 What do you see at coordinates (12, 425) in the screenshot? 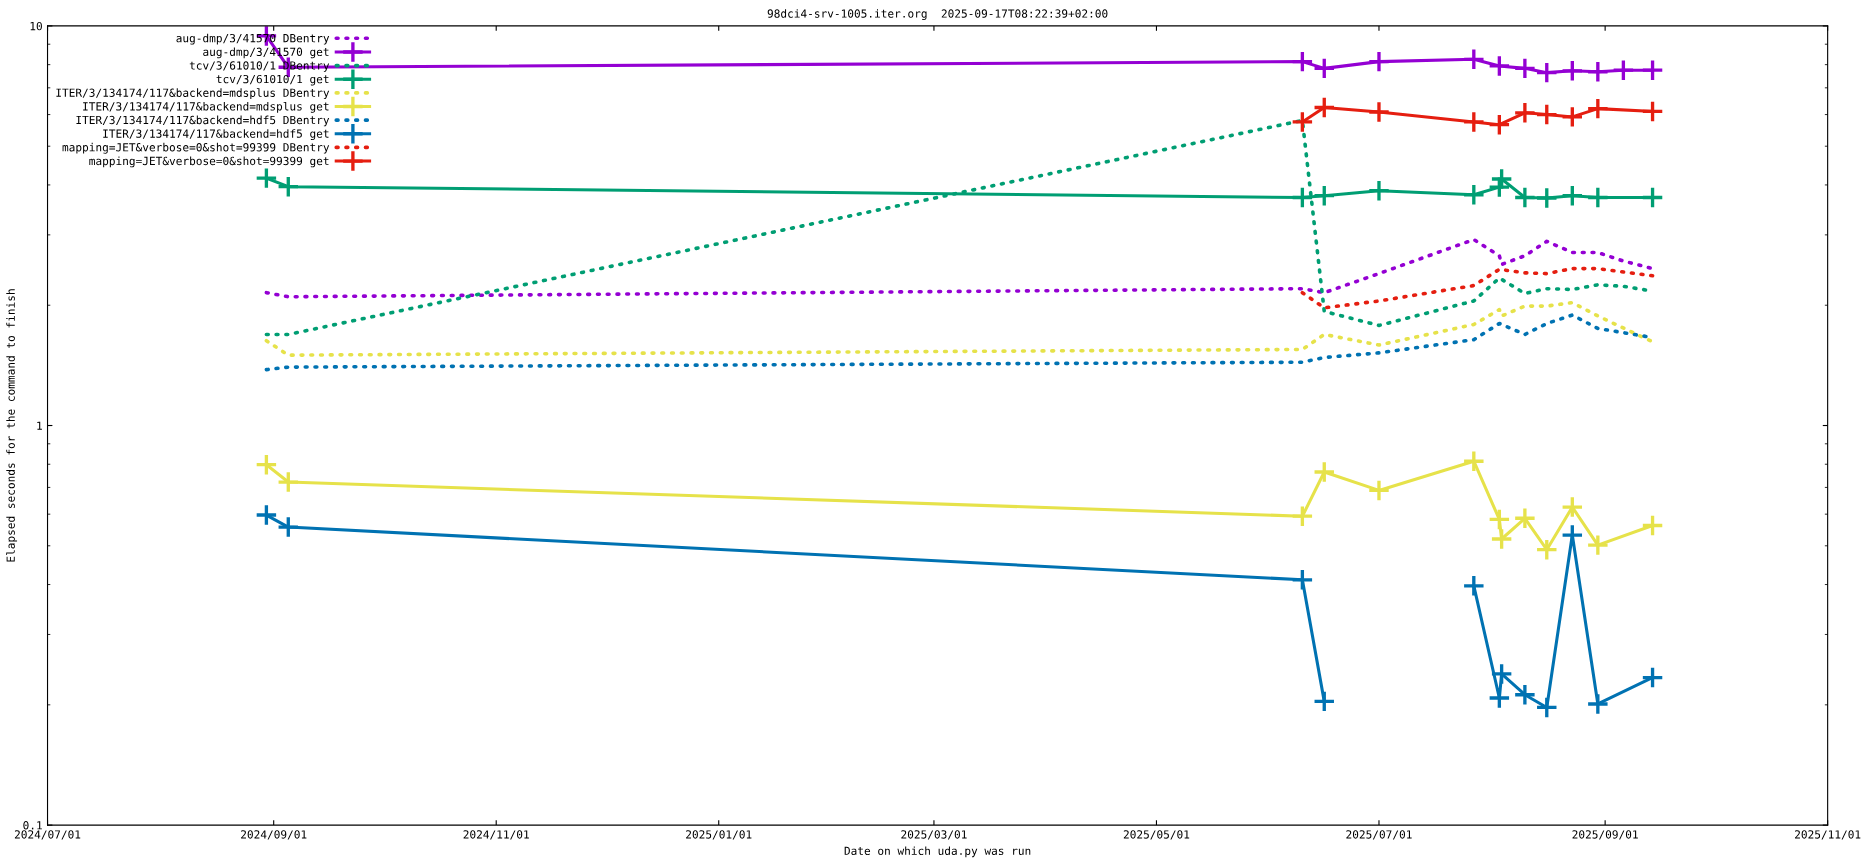
I see `y-axis-title: Elapsed seconds for the command to finish` at bounding box center [12, 425].